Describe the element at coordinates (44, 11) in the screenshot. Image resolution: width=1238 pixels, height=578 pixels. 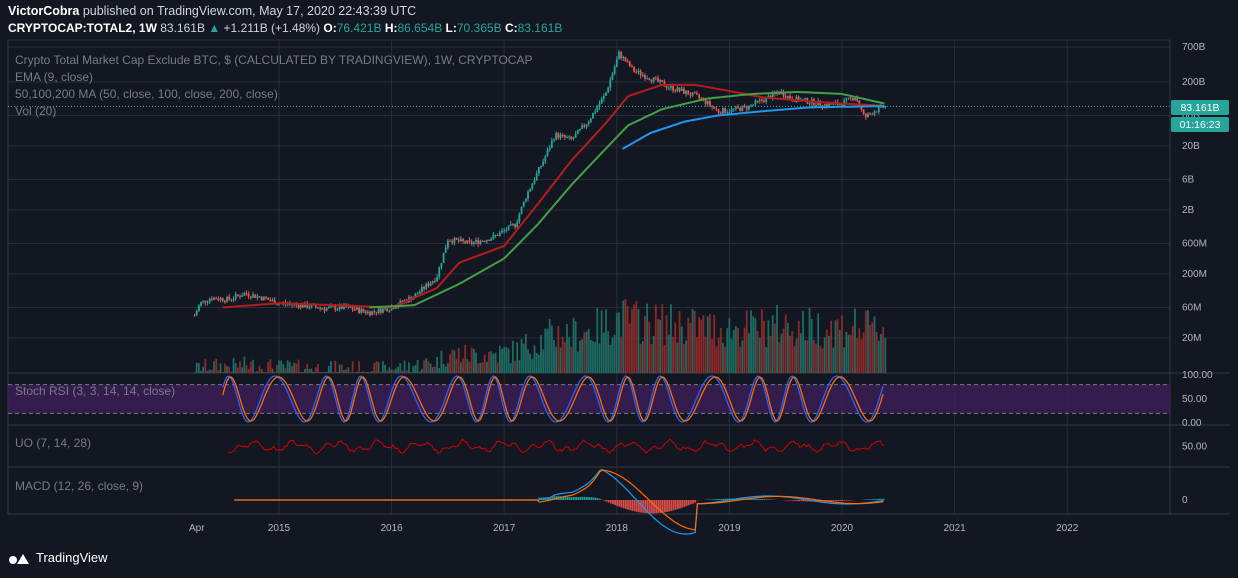
I see `author-name: VictorCobra` at that location.